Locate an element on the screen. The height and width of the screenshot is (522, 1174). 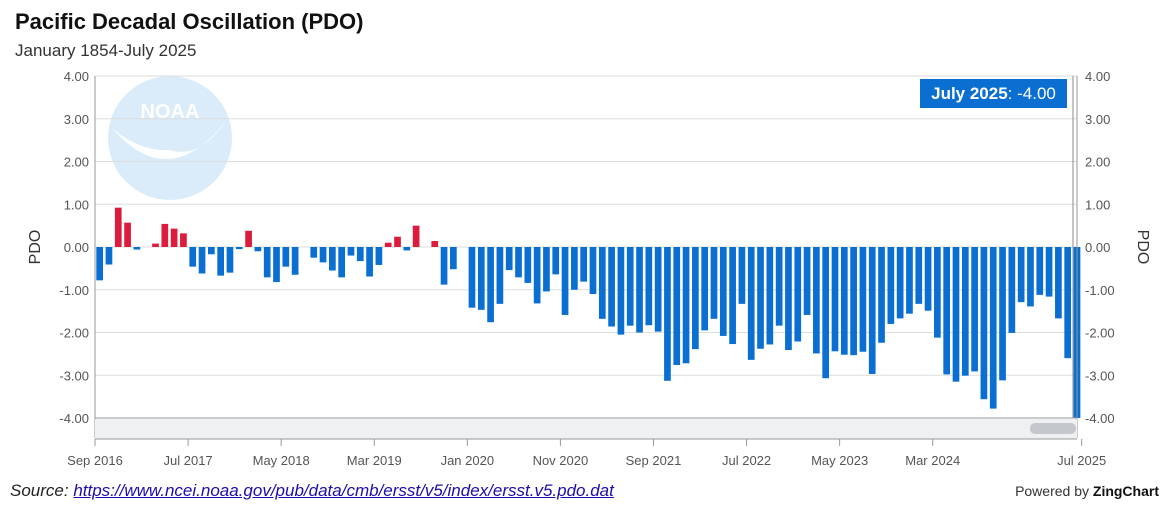
x-tick-label: Mar 2024 is located at coordinates (932, 460).